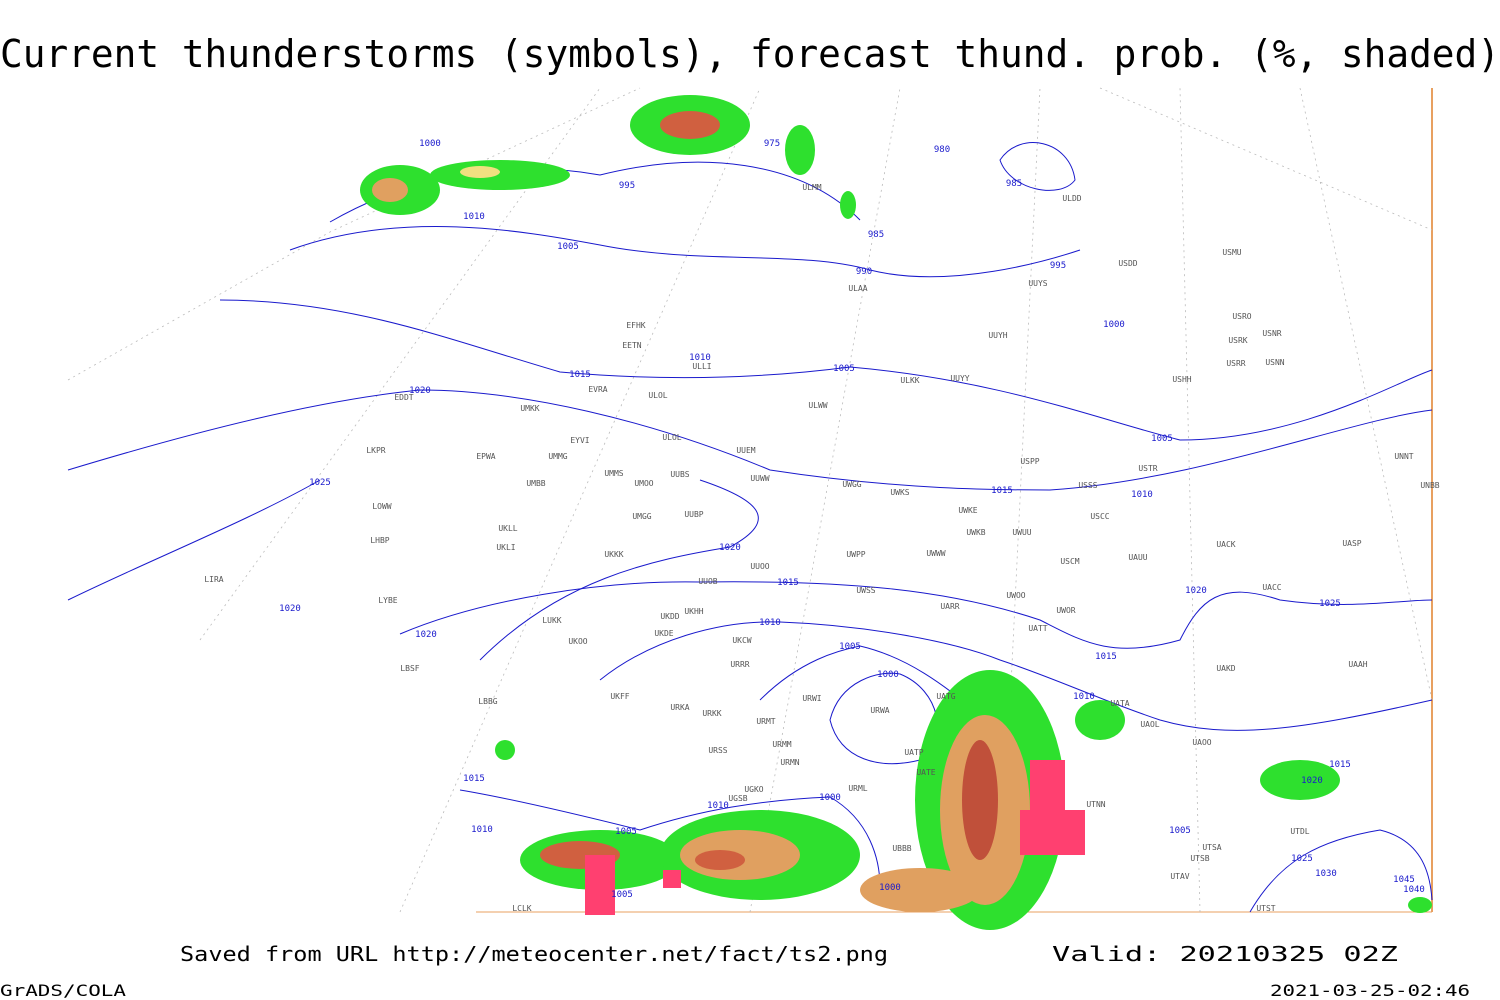 The image size is (1500, 1000). What do you see at coordinates (737, 798) in the screenshot?
I see `station-label: UGSB` at bounding box center [737, 798].